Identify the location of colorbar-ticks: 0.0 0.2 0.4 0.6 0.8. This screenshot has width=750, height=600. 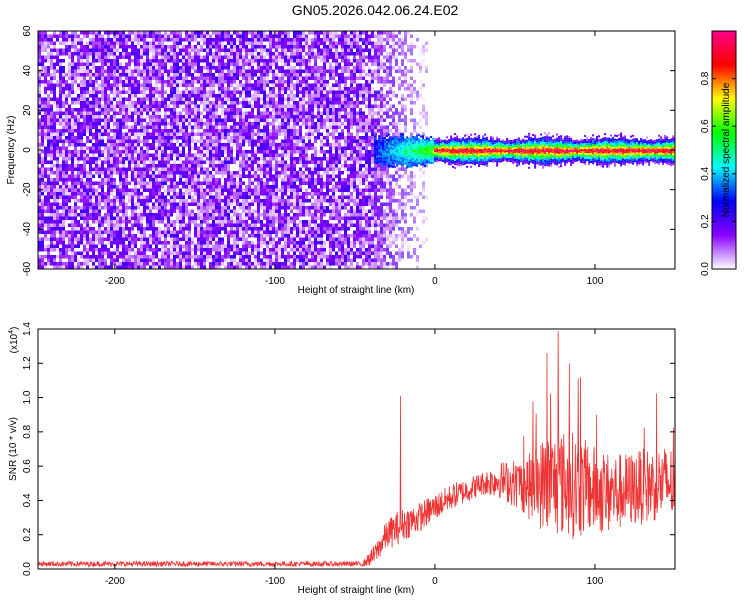
(718, 173).